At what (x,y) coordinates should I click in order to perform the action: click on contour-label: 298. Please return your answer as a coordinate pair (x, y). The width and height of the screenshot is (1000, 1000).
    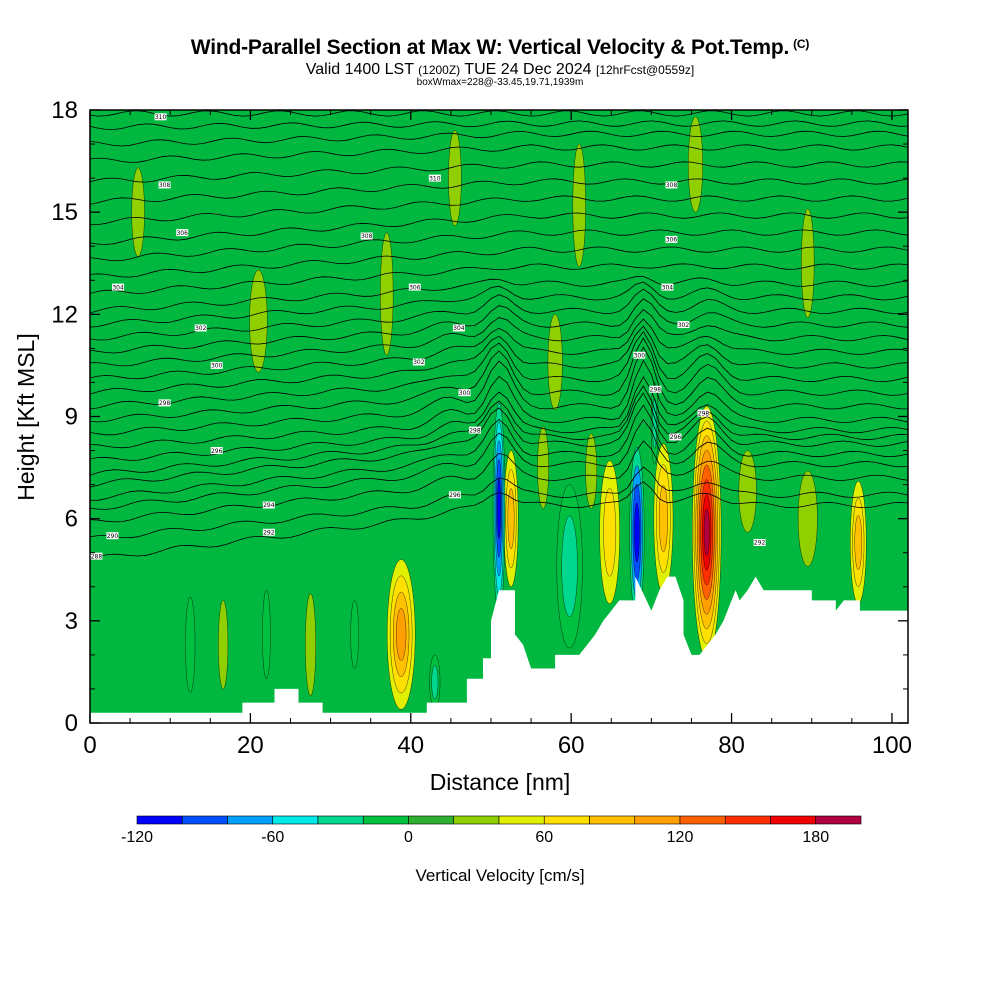
    Looking at the image, I should click on (655, 389).